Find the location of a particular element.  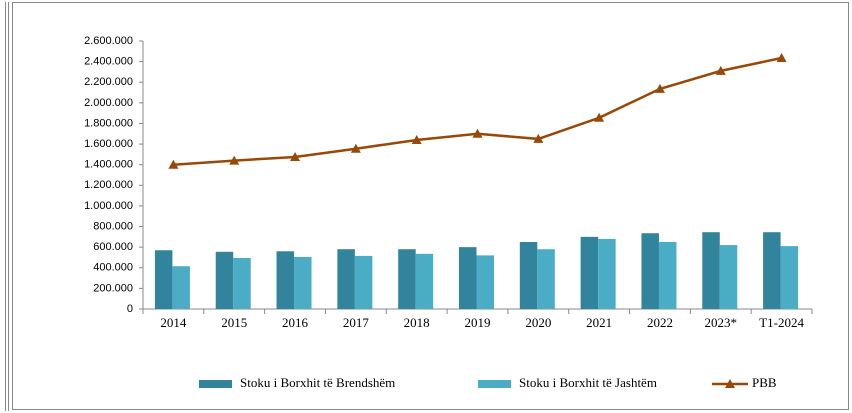

x-tick-label: 2023* is located at coordinates (721, 322).